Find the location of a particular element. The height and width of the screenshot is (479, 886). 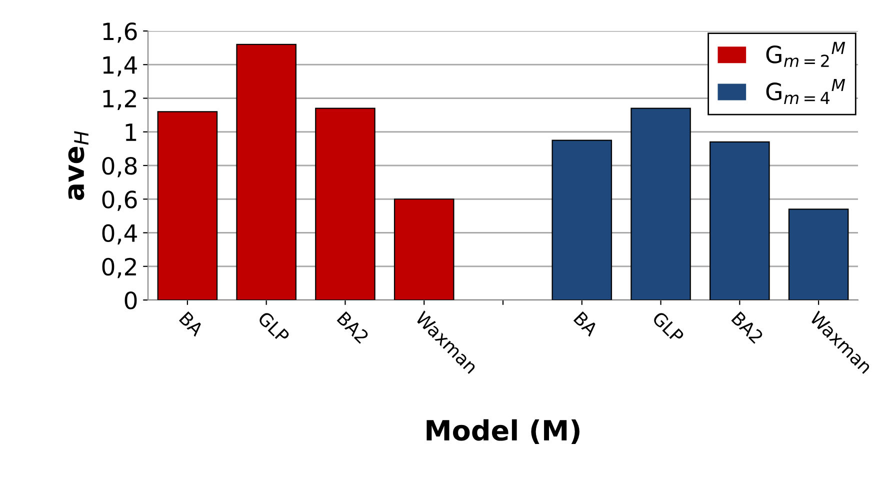

y-tick-label: 0 is located at coordinates (130, 300).